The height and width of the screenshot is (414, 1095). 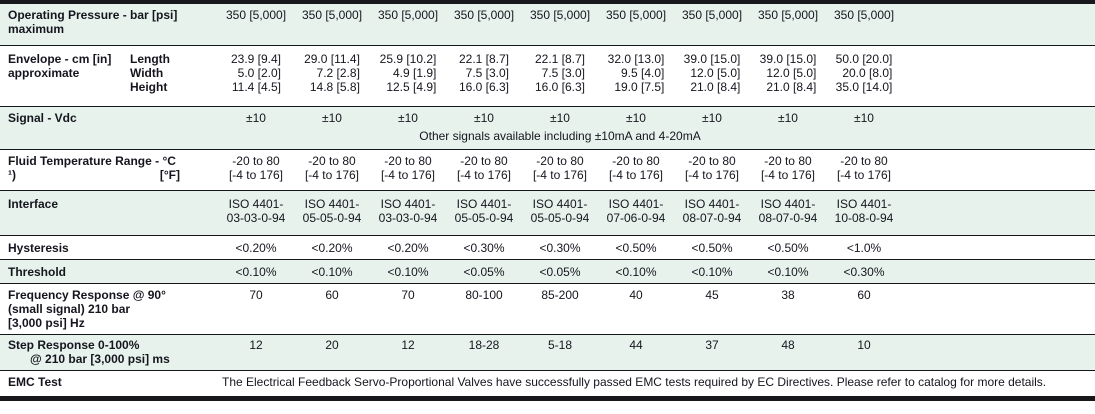 What do you see at coordinates (864, 218) in the screenshot?
I see `cell-line: 10-08-0-94` at bounding box center [864, 218].